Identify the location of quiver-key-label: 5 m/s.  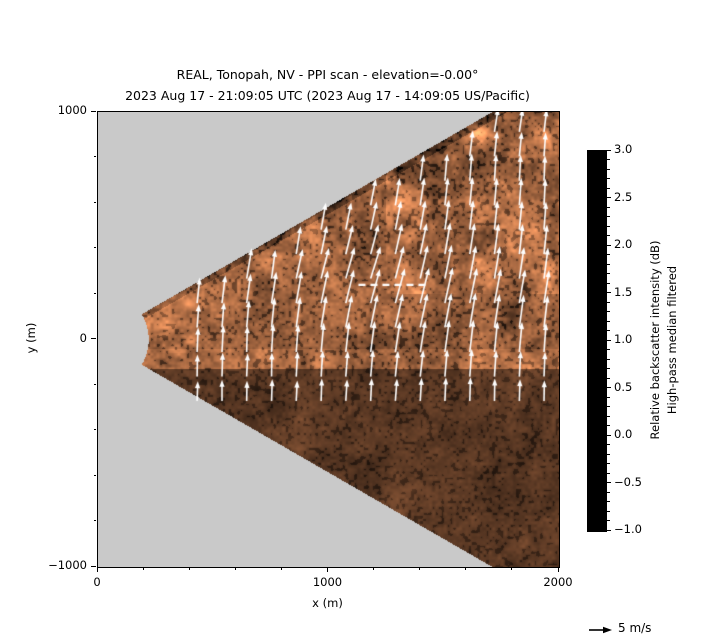
(635, 628).